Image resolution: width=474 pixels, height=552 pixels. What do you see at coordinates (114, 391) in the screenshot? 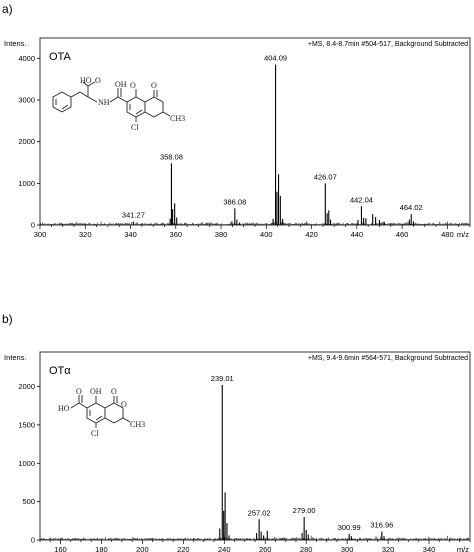
I see `otalpha-atom-o2: O` at bounding box center [114, 391].